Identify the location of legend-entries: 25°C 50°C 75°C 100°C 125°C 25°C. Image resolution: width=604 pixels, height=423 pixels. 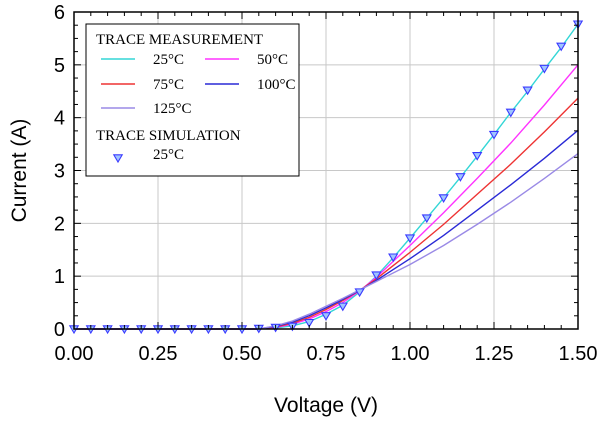
(198, 108).